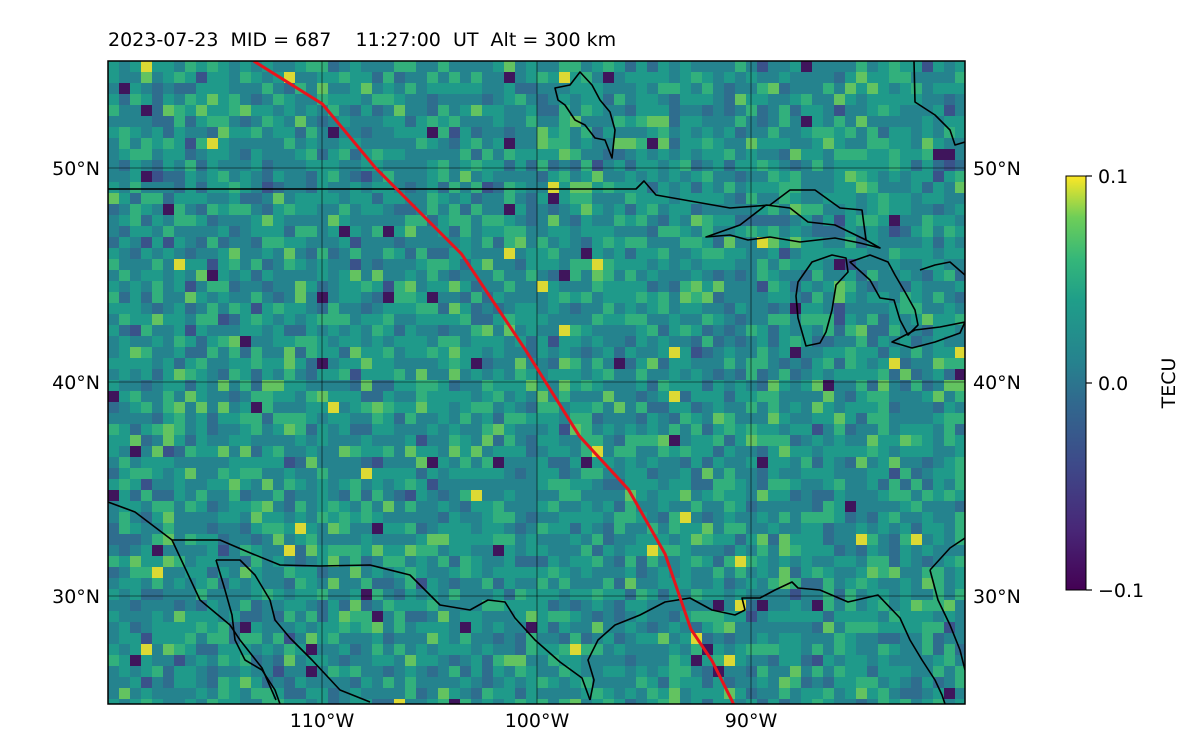  What do you see at coordinates (1089, 383) in the screenshot?
I see `colorbar-ticks` at bounding box center [1089, 383].